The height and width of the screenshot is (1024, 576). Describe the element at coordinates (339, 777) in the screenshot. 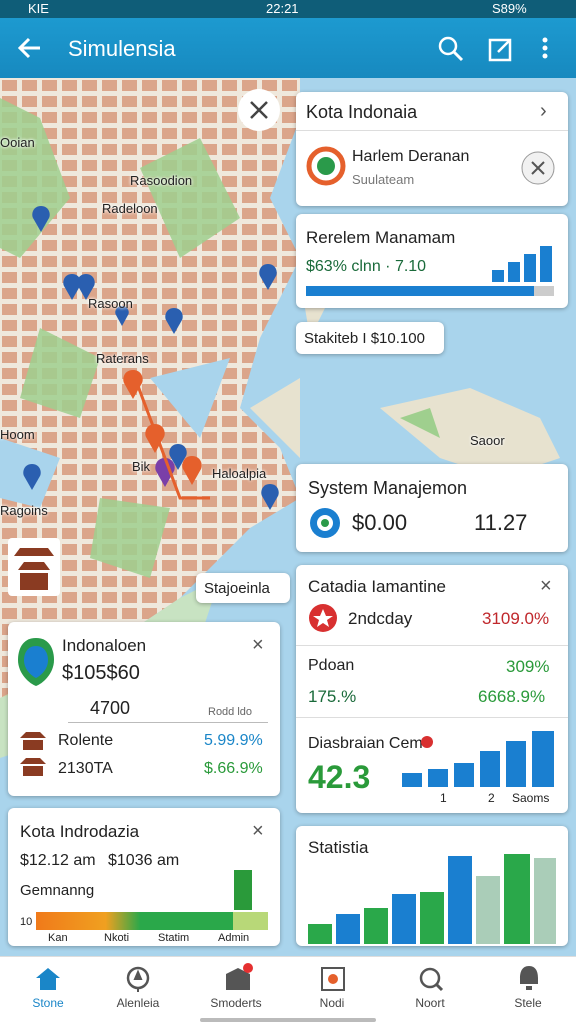

I see `big-value: 42.3` at that location.